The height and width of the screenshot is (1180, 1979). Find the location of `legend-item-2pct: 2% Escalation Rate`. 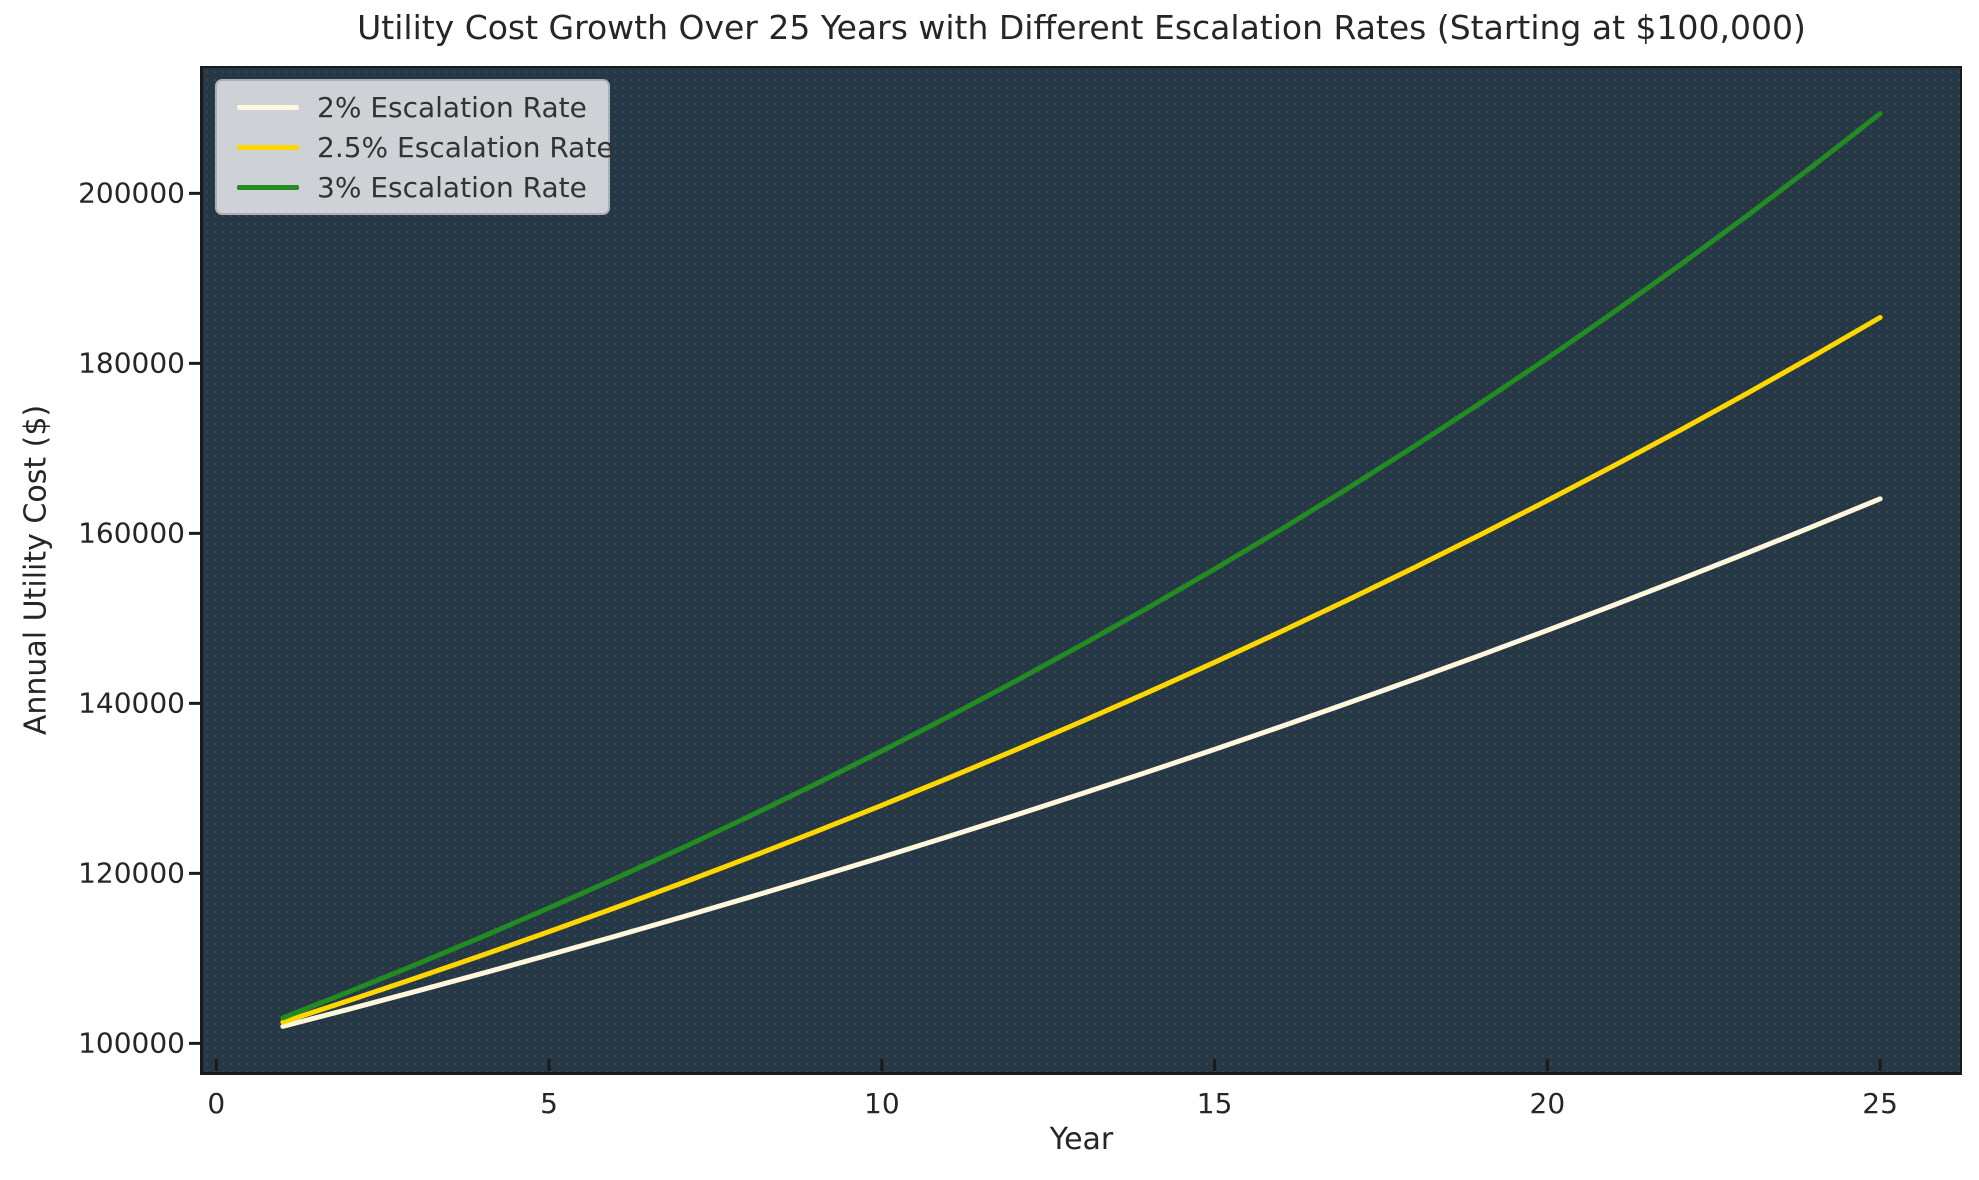

legend-item-2pct: 2% Escalation Rate is located at coordinates (412, 107).